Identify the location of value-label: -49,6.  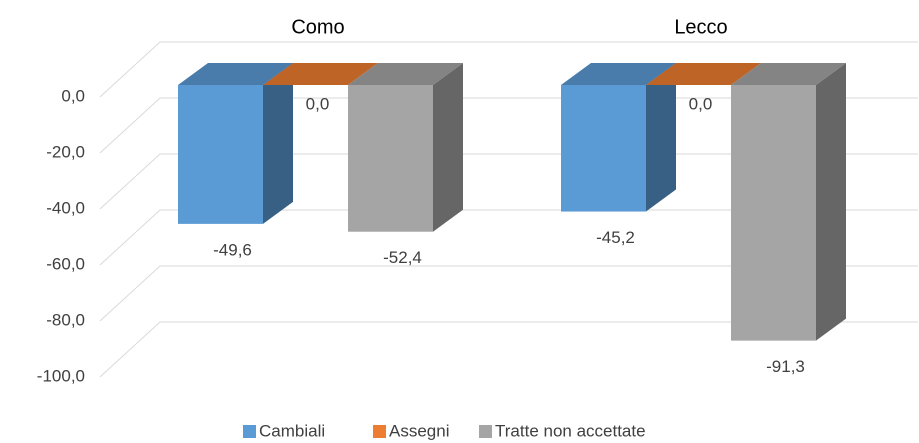
(232, 249).